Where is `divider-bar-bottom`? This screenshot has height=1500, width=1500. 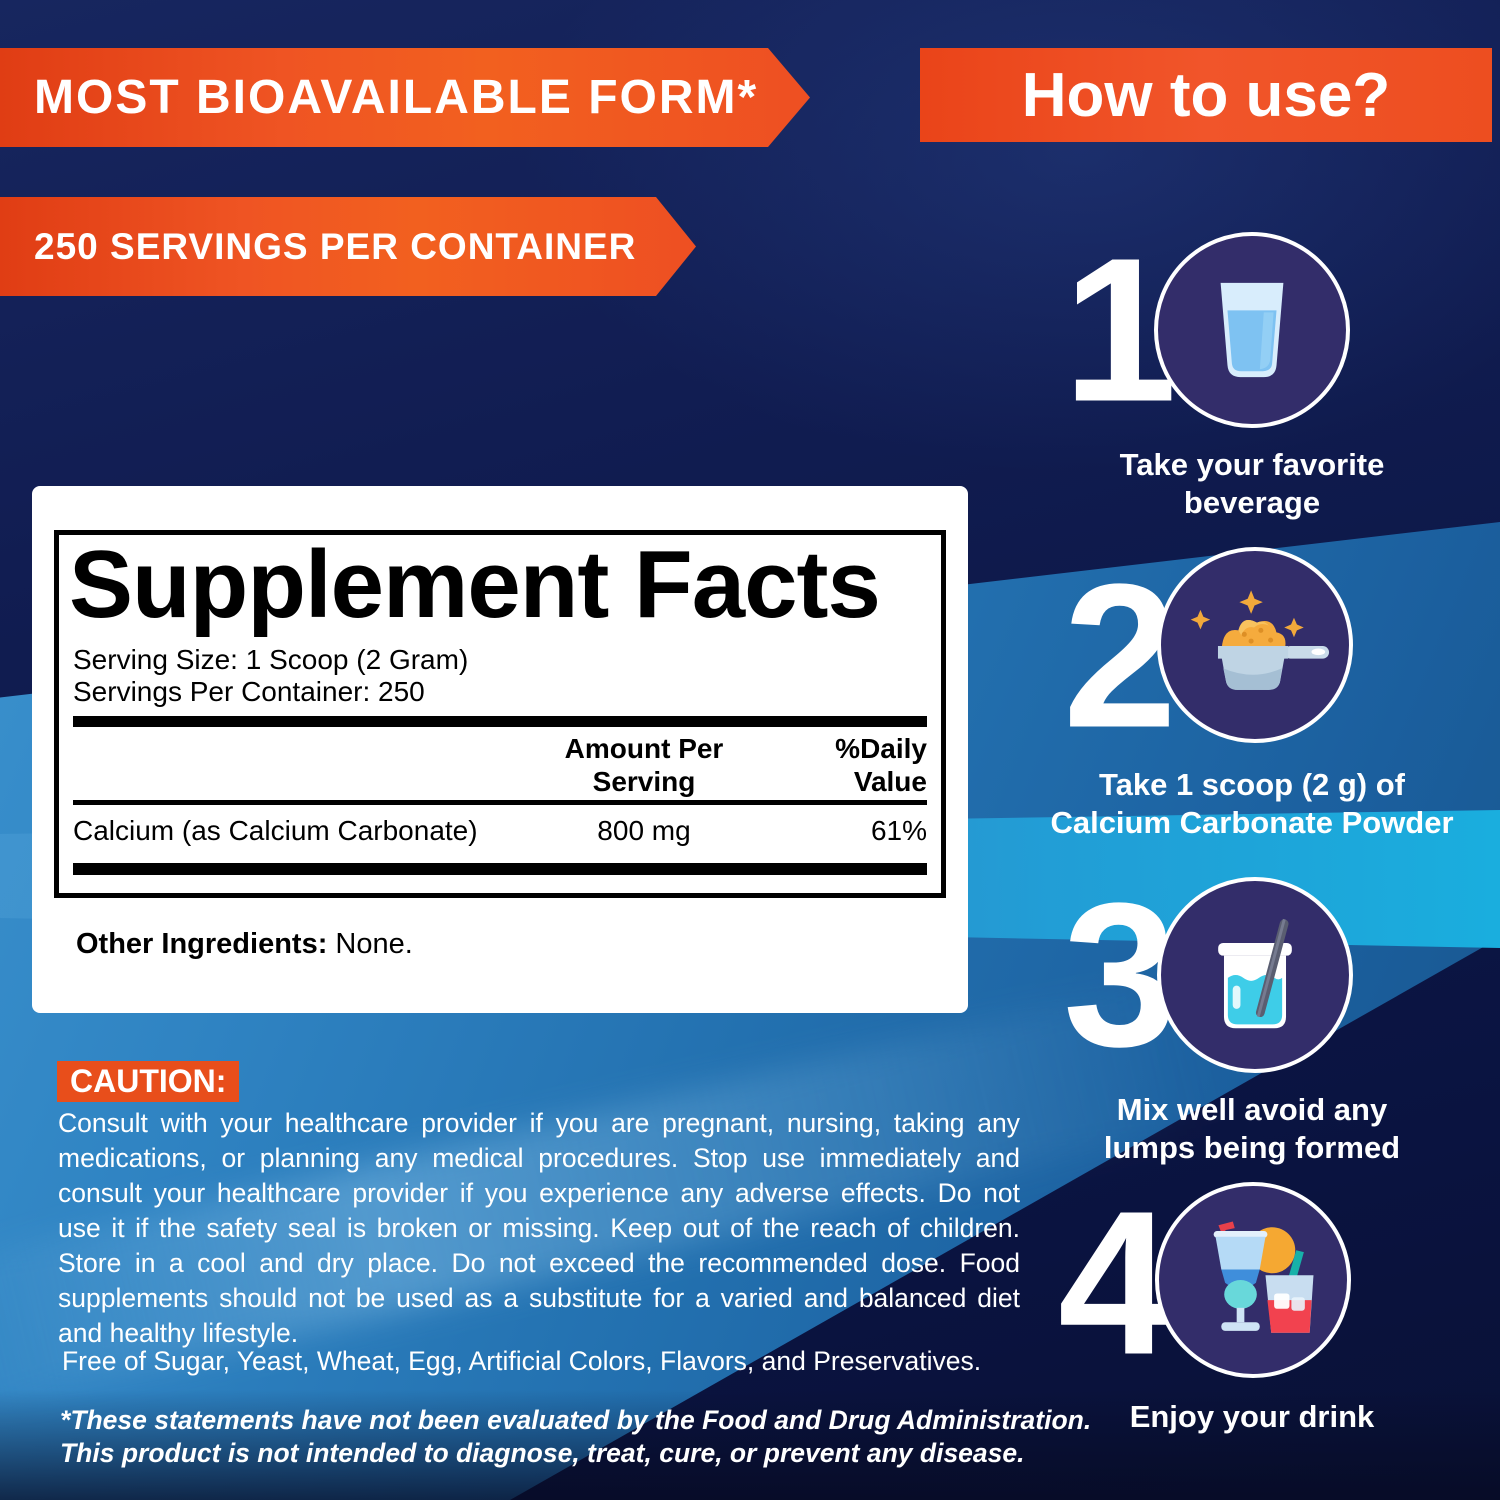 divider-bar-bottom is located at coordinates (500, 869).